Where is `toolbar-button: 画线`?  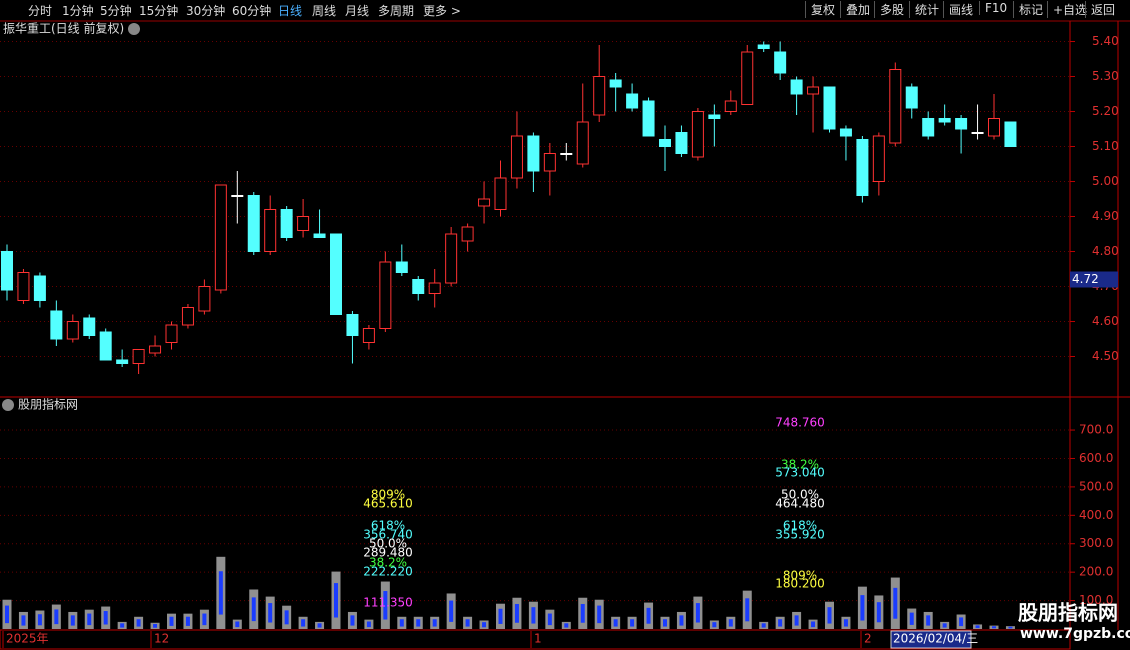 toolbar-button: 画线 is located at coordinates (960, 9).